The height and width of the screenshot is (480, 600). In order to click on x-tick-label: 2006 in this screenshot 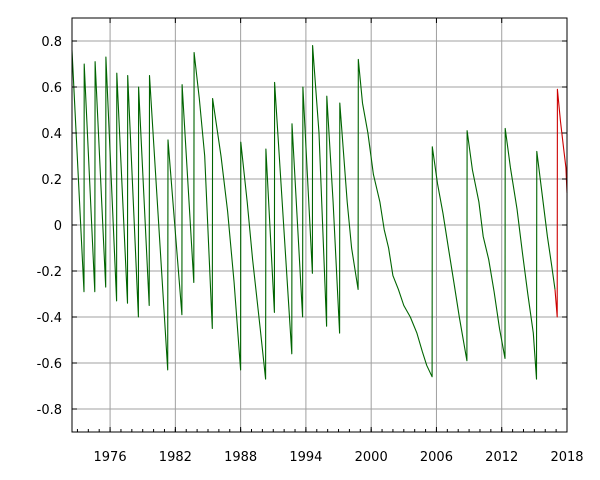, I will do `click(436, 457)`.